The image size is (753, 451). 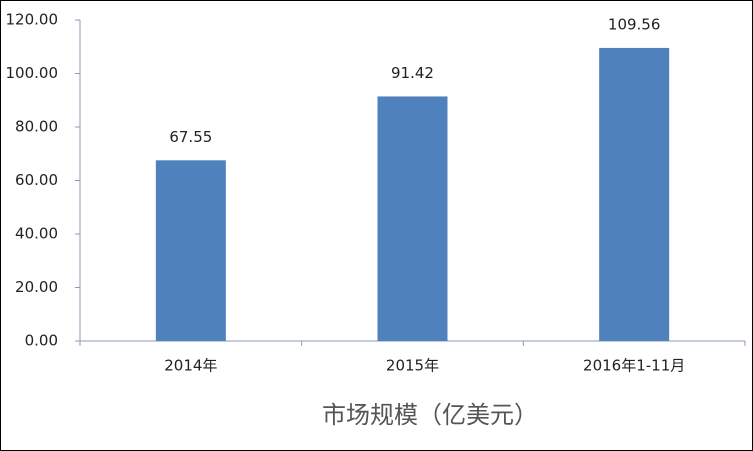 I want to click on y-tick-label: 80.00, so click(x=36, y=127).